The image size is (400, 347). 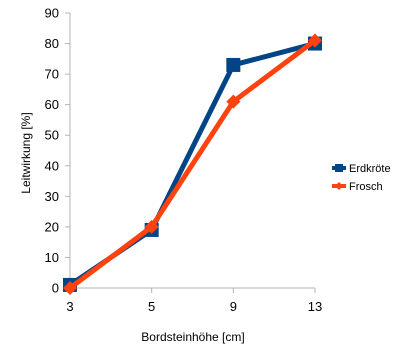 I want to click on legend-item-erdkr-te: Erdkröte, so click(x=361, y=169).